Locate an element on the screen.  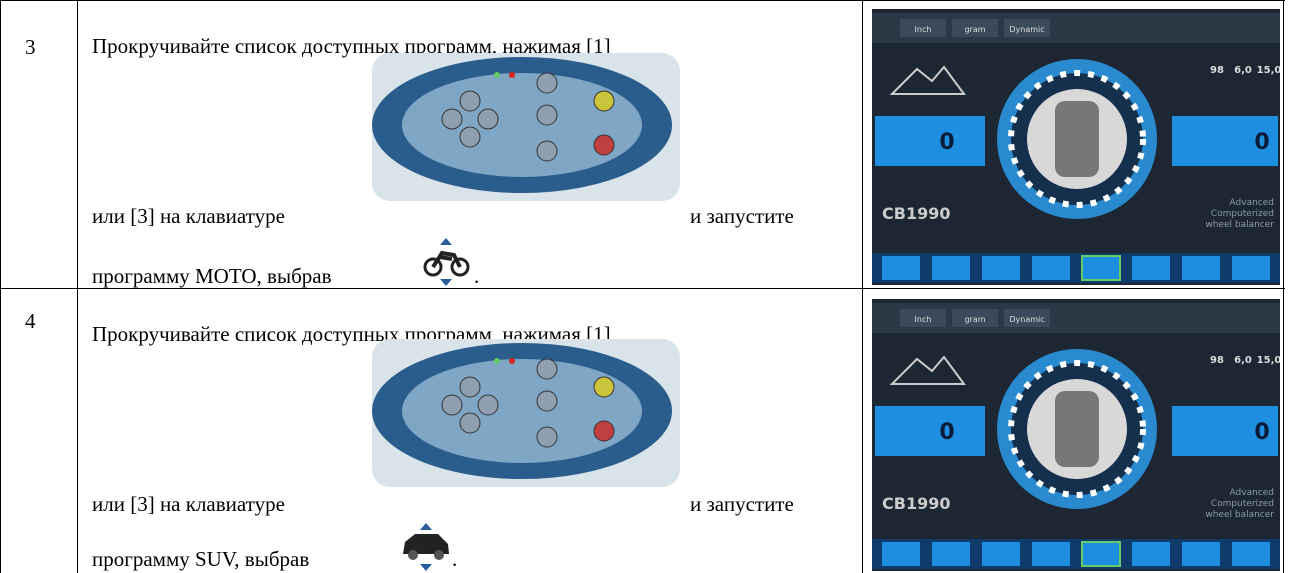
step-number: 4 is located at coordinates (30, 321).